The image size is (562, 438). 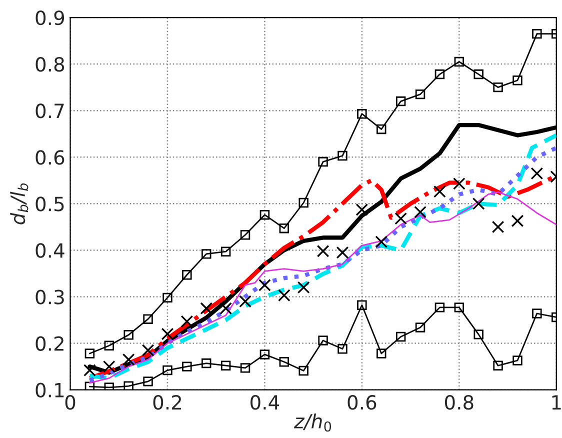 What do you see at coordinates (362, 402) in the screenshot?
I see `x-tick-label: 0.6` at bounding box center [362, 402].